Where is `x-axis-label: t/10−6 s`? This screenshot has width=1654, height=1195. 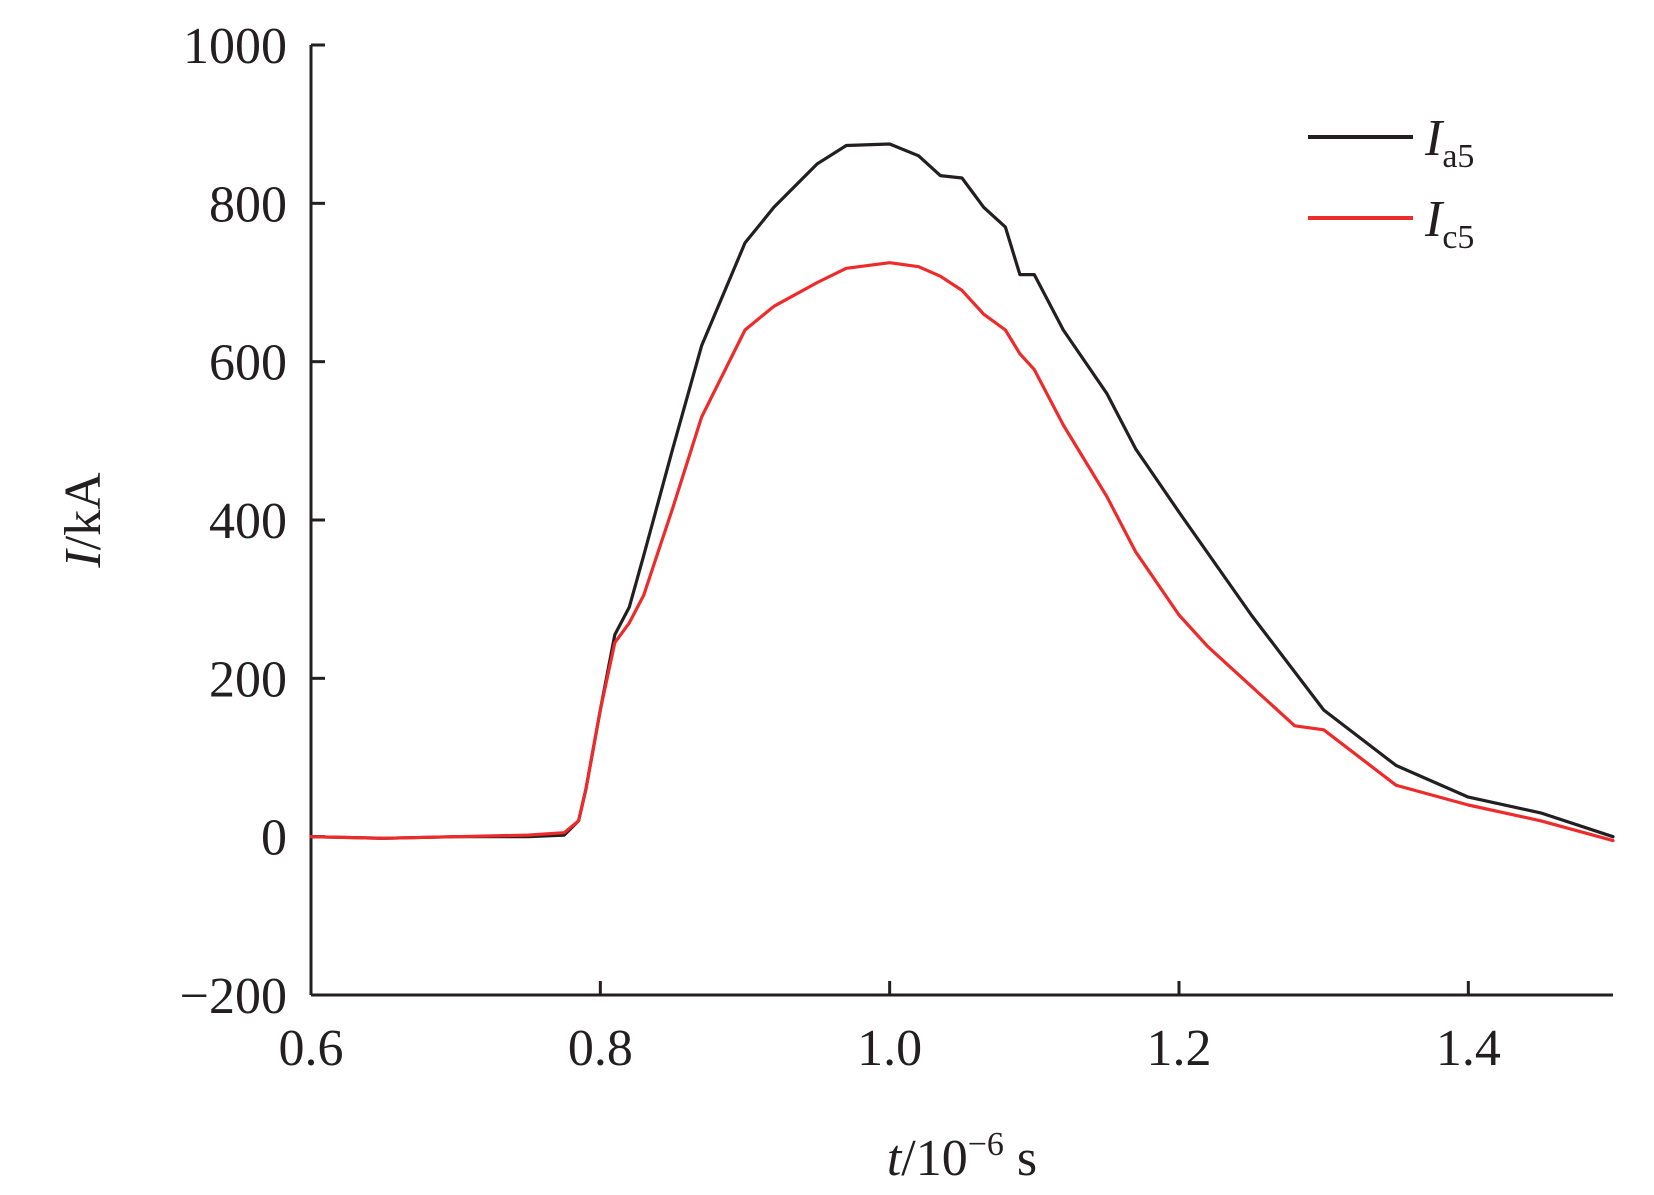 x-axis-label: t/10−6 s is located at coordinates (962, 1156).